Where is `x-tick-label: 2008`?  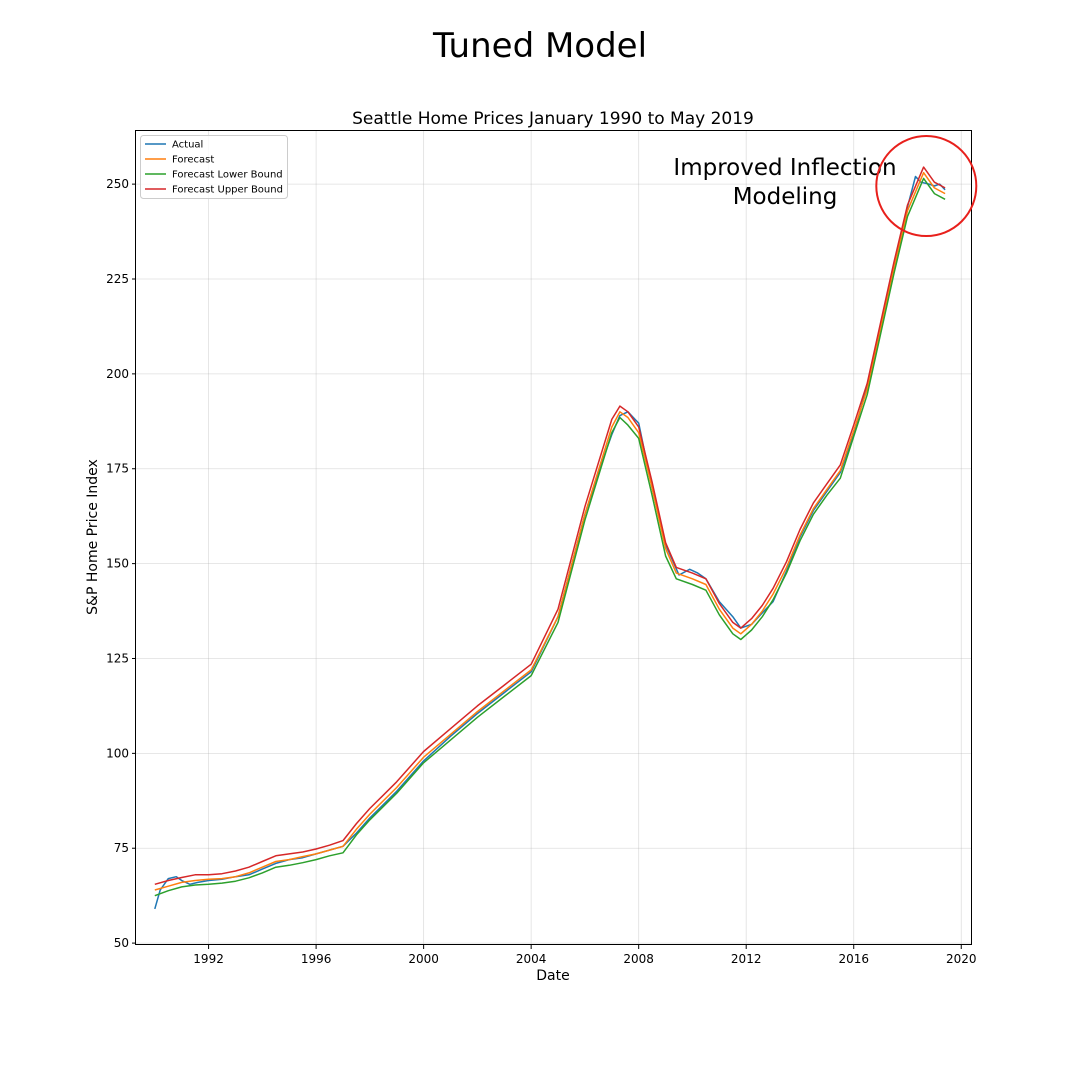 x-tick-label: 2008 is located at coordinates (638, 959).